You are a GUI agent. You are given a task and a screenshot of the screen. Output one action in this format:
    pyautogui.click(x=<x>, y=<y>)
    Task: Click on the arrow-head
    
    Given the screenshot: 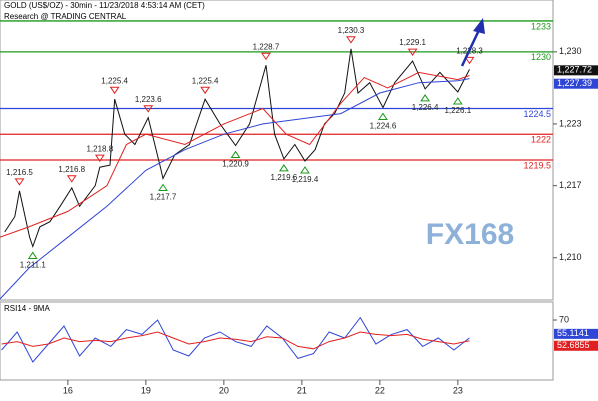 What is the action you would take?
    pyautogui.click(x=479, y=26)
    